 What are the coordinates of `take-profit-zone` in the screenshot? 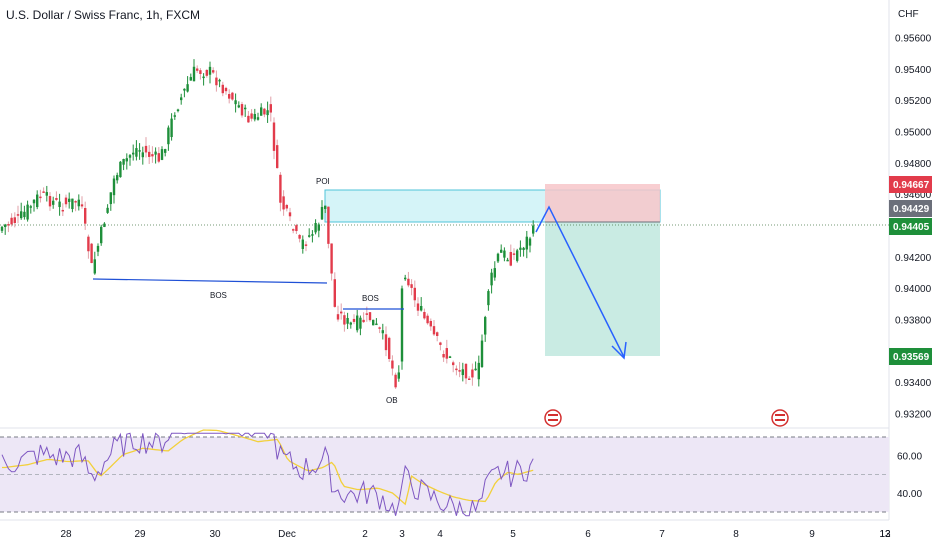 It's located at (602, 289).